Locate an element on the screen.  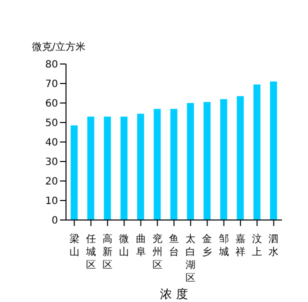
y-tick-label: 50 is located at coordinates (51, 124).